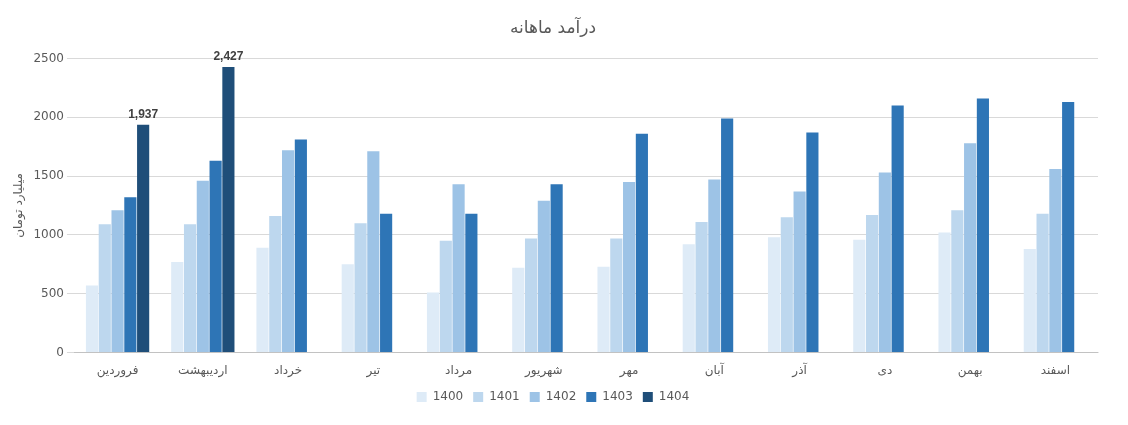 This screenshot has height=425, width=1128. What do you see at coordinates (48, 116) in the screenshot?
I see `y-tick-label: 2000` at bounding box center [48, 116].